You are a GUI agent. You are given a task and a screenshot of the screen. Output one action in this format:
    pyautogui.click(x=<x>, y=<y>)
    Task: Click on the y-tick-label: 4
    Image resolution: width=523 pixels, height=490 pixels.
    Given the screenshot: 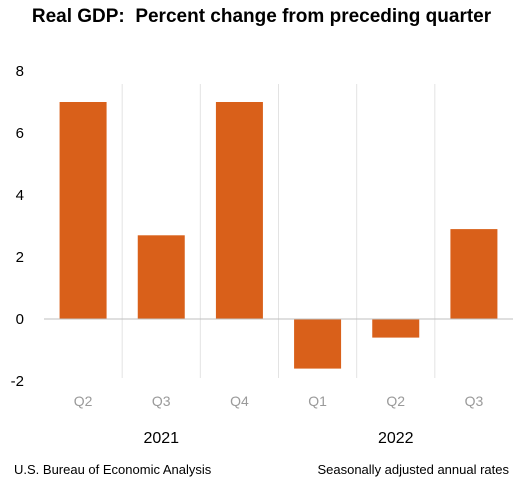 What is the action you would take?
    pyautogui.click(x=20, y=195)
    